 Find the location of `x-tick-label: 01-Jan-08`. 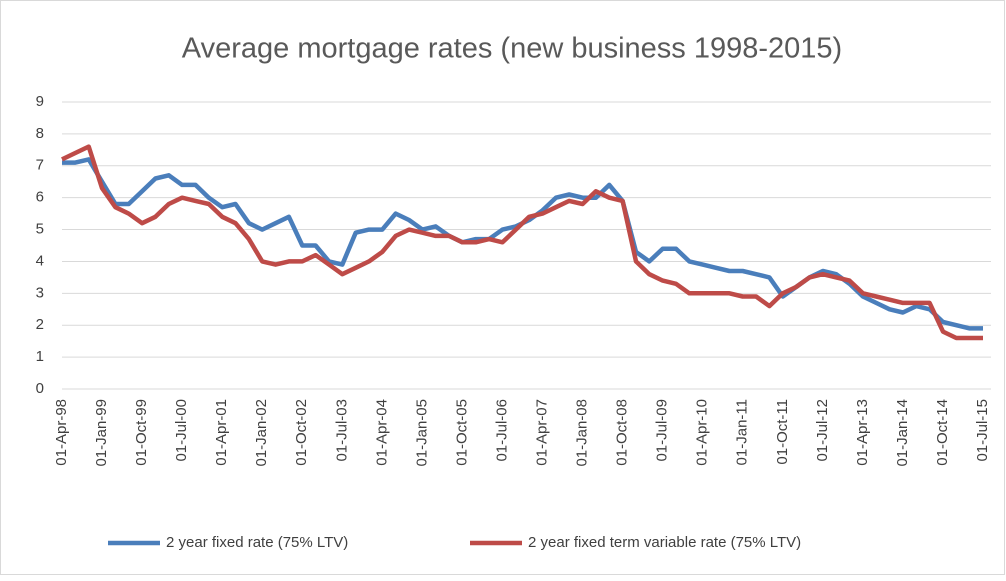

x-tick-label: 01-Jan-08 is located at coordinates (582, 433).